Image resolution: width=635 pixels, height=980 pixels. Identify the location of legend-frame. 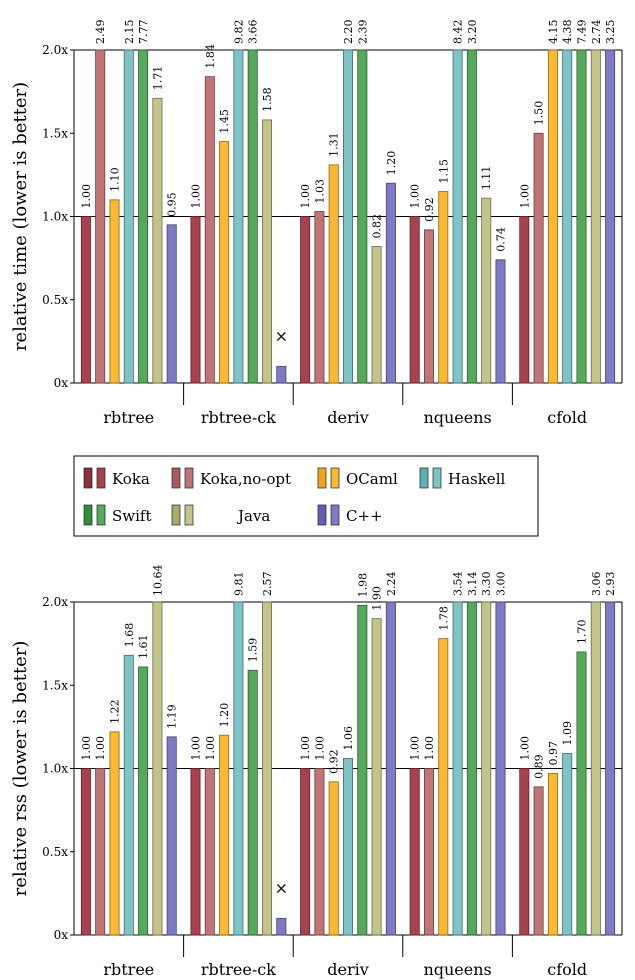
(306, 496).